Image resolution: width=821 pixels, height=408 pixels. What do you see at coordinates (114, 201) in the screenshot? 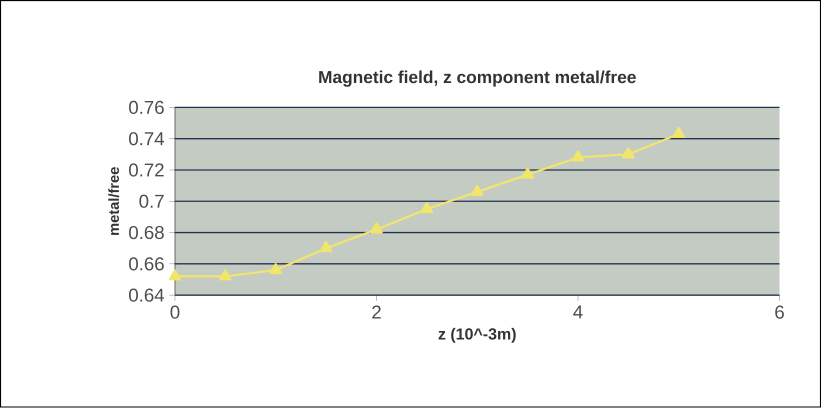
I see `y-axis-title: metal/free` at bounding box center [114, 201].